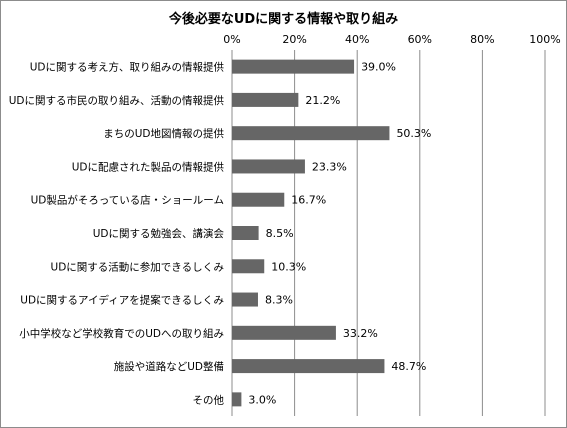 The height and width of the screenshot is (428, 567). I want to click on data-label: 16.7%, so click(308, 200).